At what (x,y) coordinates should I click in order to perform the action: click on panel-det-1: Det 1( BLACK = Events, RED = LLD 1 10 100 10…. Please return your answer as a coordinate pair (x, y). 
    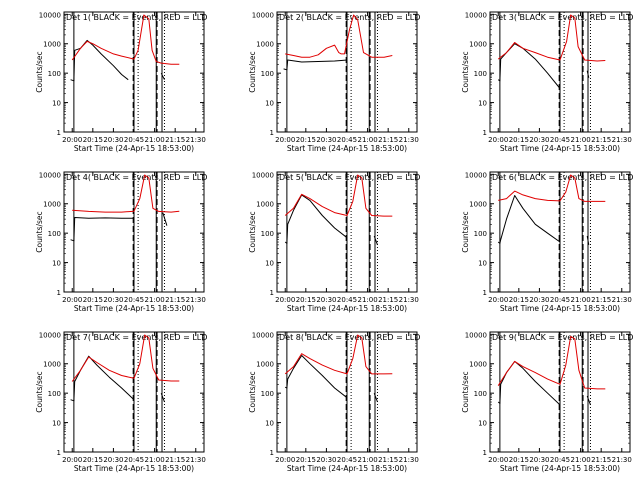
    Looking at the image, I should click on (121, 82).